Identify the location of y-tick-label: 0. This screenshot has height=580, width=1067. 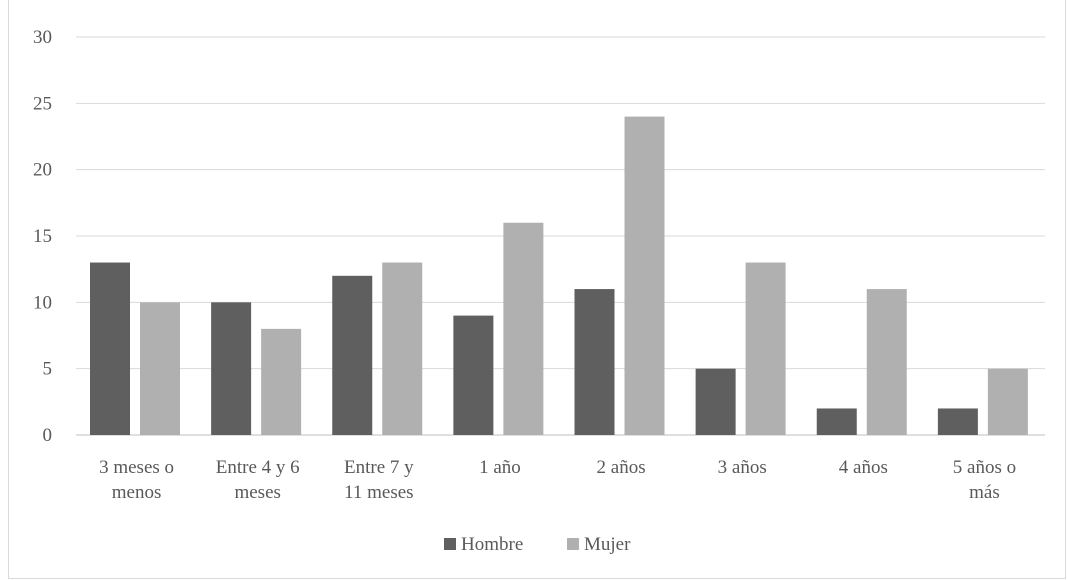
(48, 435).